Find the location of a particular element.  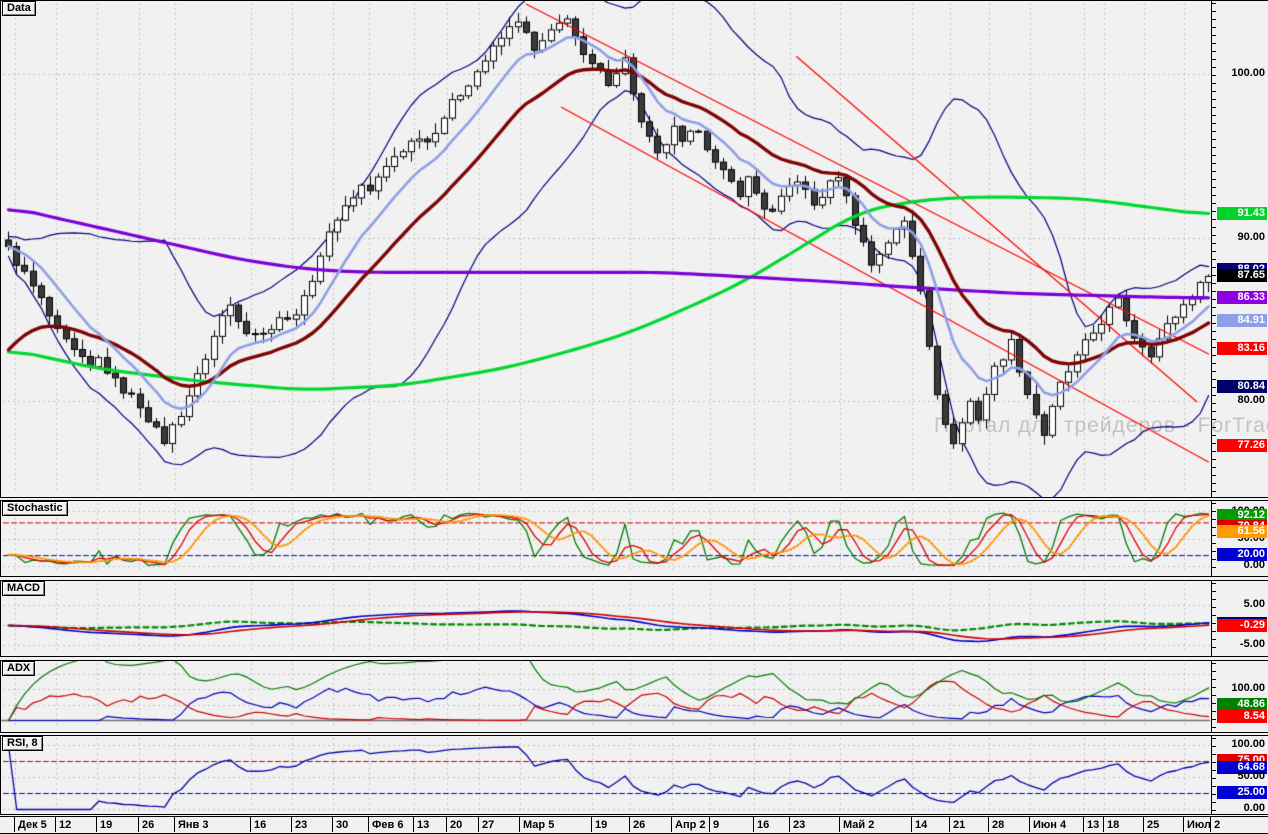

stochastic-scale-divider is located at coordinates (1211, 538).